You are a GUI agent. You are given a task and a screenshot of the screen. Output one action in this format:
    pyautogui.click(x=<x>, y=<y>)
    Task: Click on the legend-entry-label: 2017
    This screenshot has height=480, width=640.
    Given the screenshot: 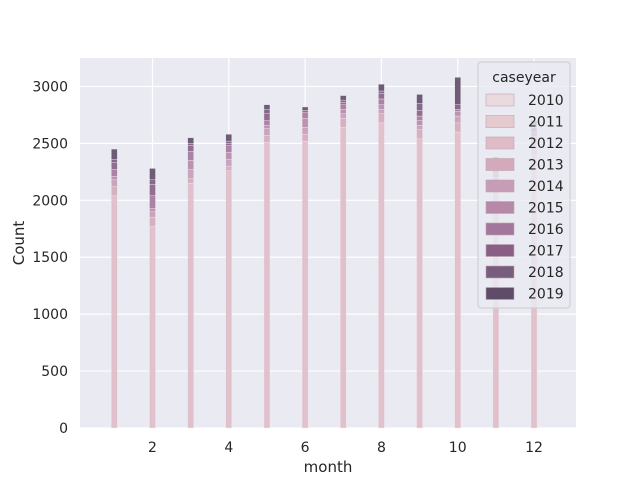 What is the action you would take?
    pyautogui.click(x=546, y=252)
    